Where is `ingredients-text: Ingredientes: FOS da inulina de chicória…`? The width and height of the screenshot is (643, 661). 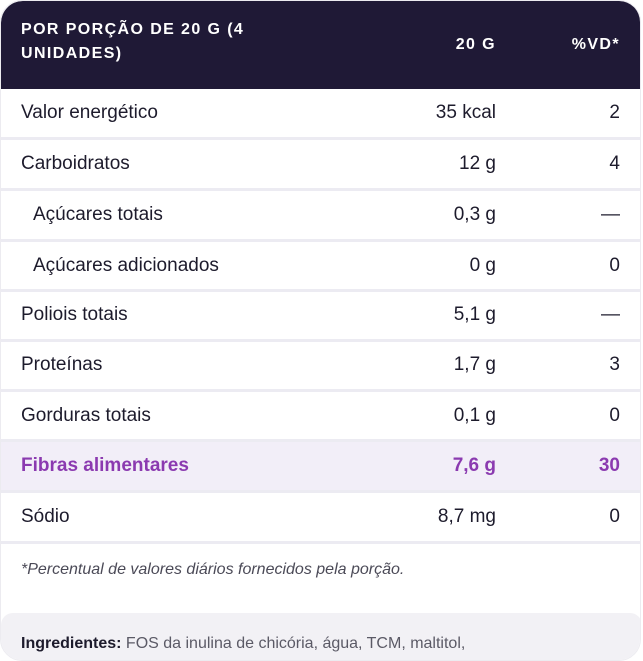
ingredients-text: Ingredientes: FOS da inulina de chicória… is located at coordinates (243, 644).